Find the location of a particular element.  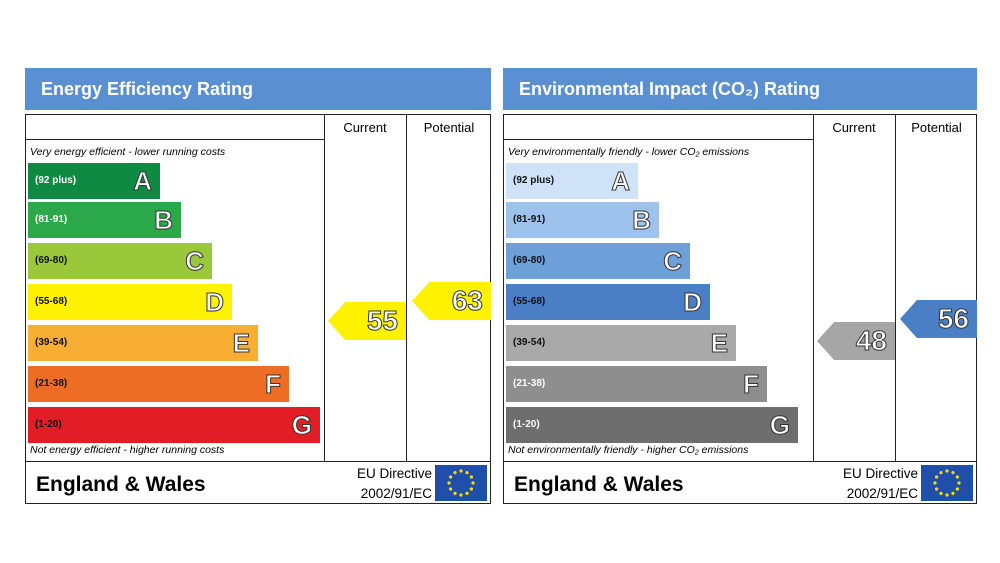

potential-rating-value: 56 is located at coordinates (953, 319).